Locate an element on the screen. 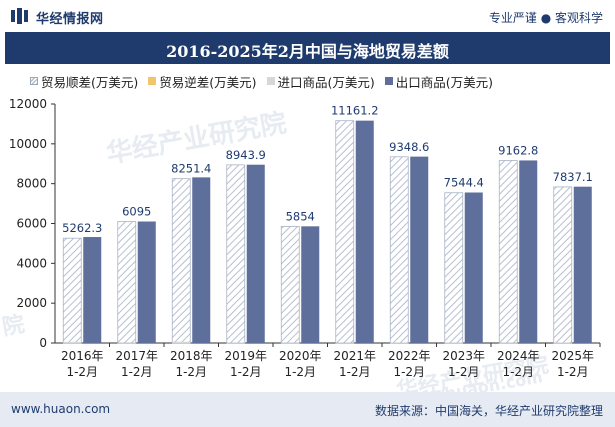 This screenshot has width=615, height=427. data-label-surplus: 7544.4 is located at coordinates (464, 183).